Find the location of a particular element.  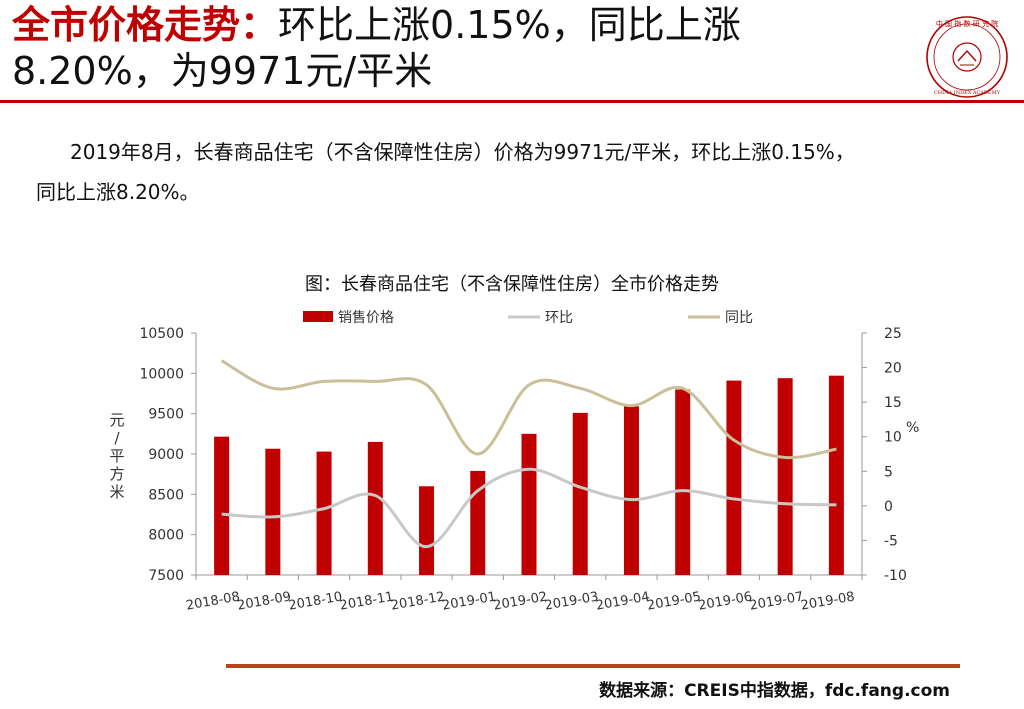

page-title: 全市价格走势：环比上涨0.15%，同比上涨 8.20%，为9971元/平米 is located at coordinates (462, 48).